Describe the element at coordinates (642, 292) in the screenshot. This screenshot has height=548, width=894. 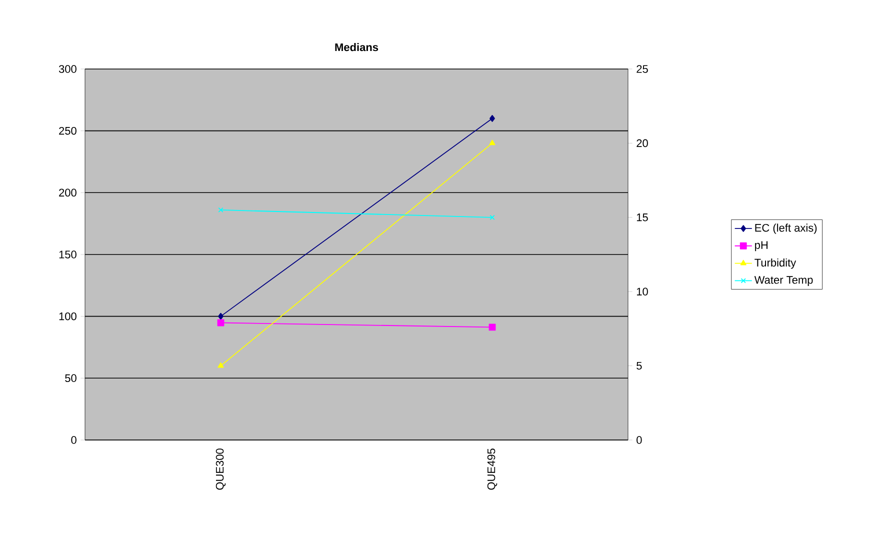
I see `y2-tick-label: 10` at that location.